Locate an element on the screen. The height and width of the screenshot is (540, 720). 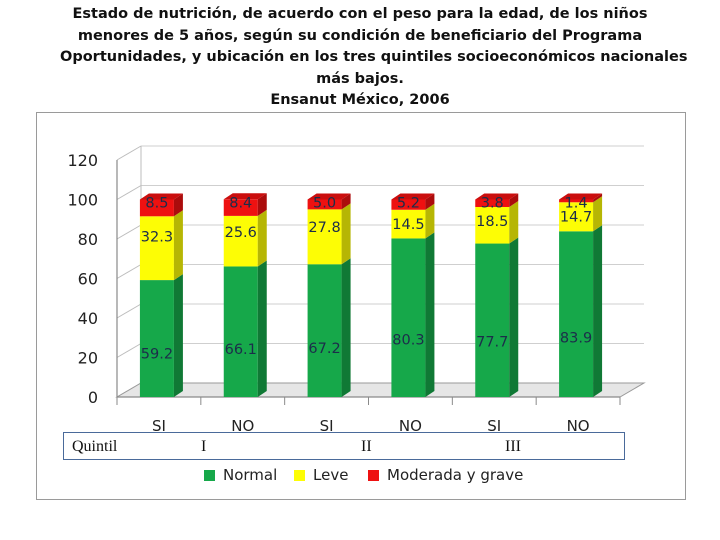
value-label: 67.2 is located at coordinates (324, 349).